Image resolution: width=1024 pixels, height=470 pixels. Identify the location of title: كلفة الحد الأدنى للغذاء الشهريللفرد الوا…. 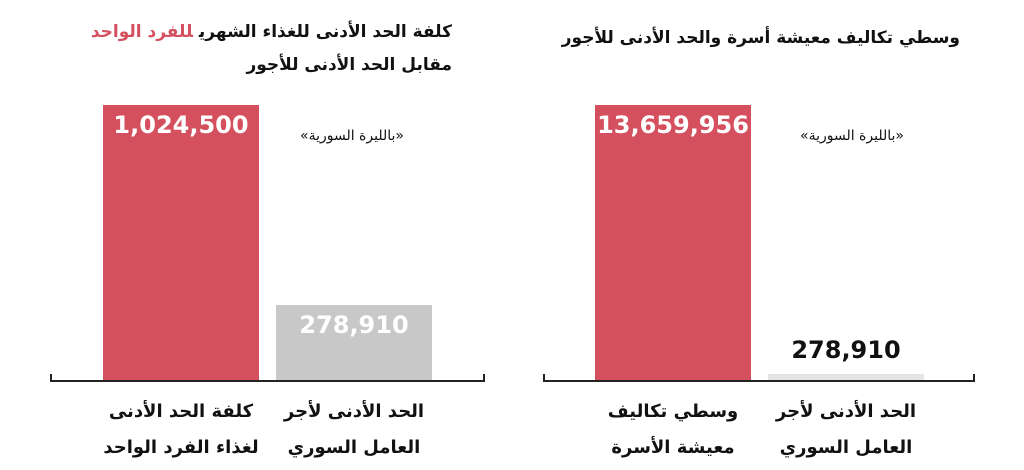
(271, 32).